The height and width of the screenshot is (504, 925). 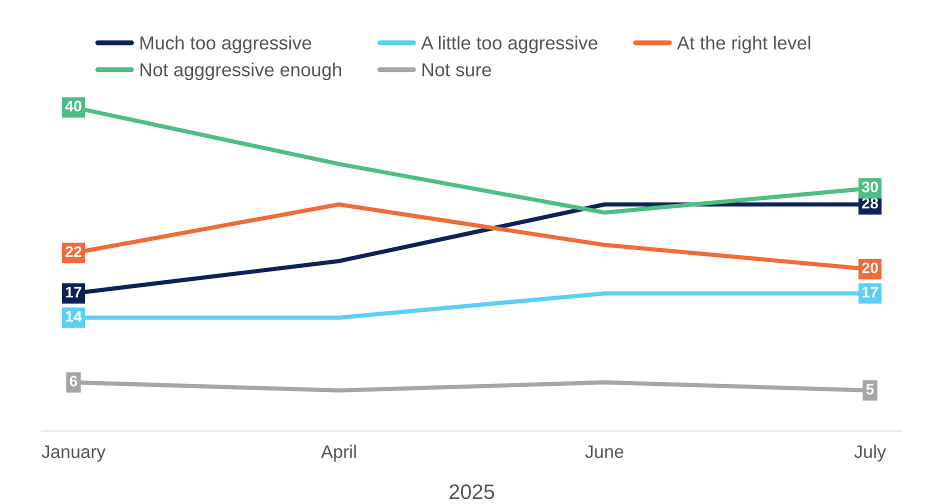 What do you see at coordinates (74, 316) in the screenshot?
I see `data-label: 14` at bounding box center [74, 316].